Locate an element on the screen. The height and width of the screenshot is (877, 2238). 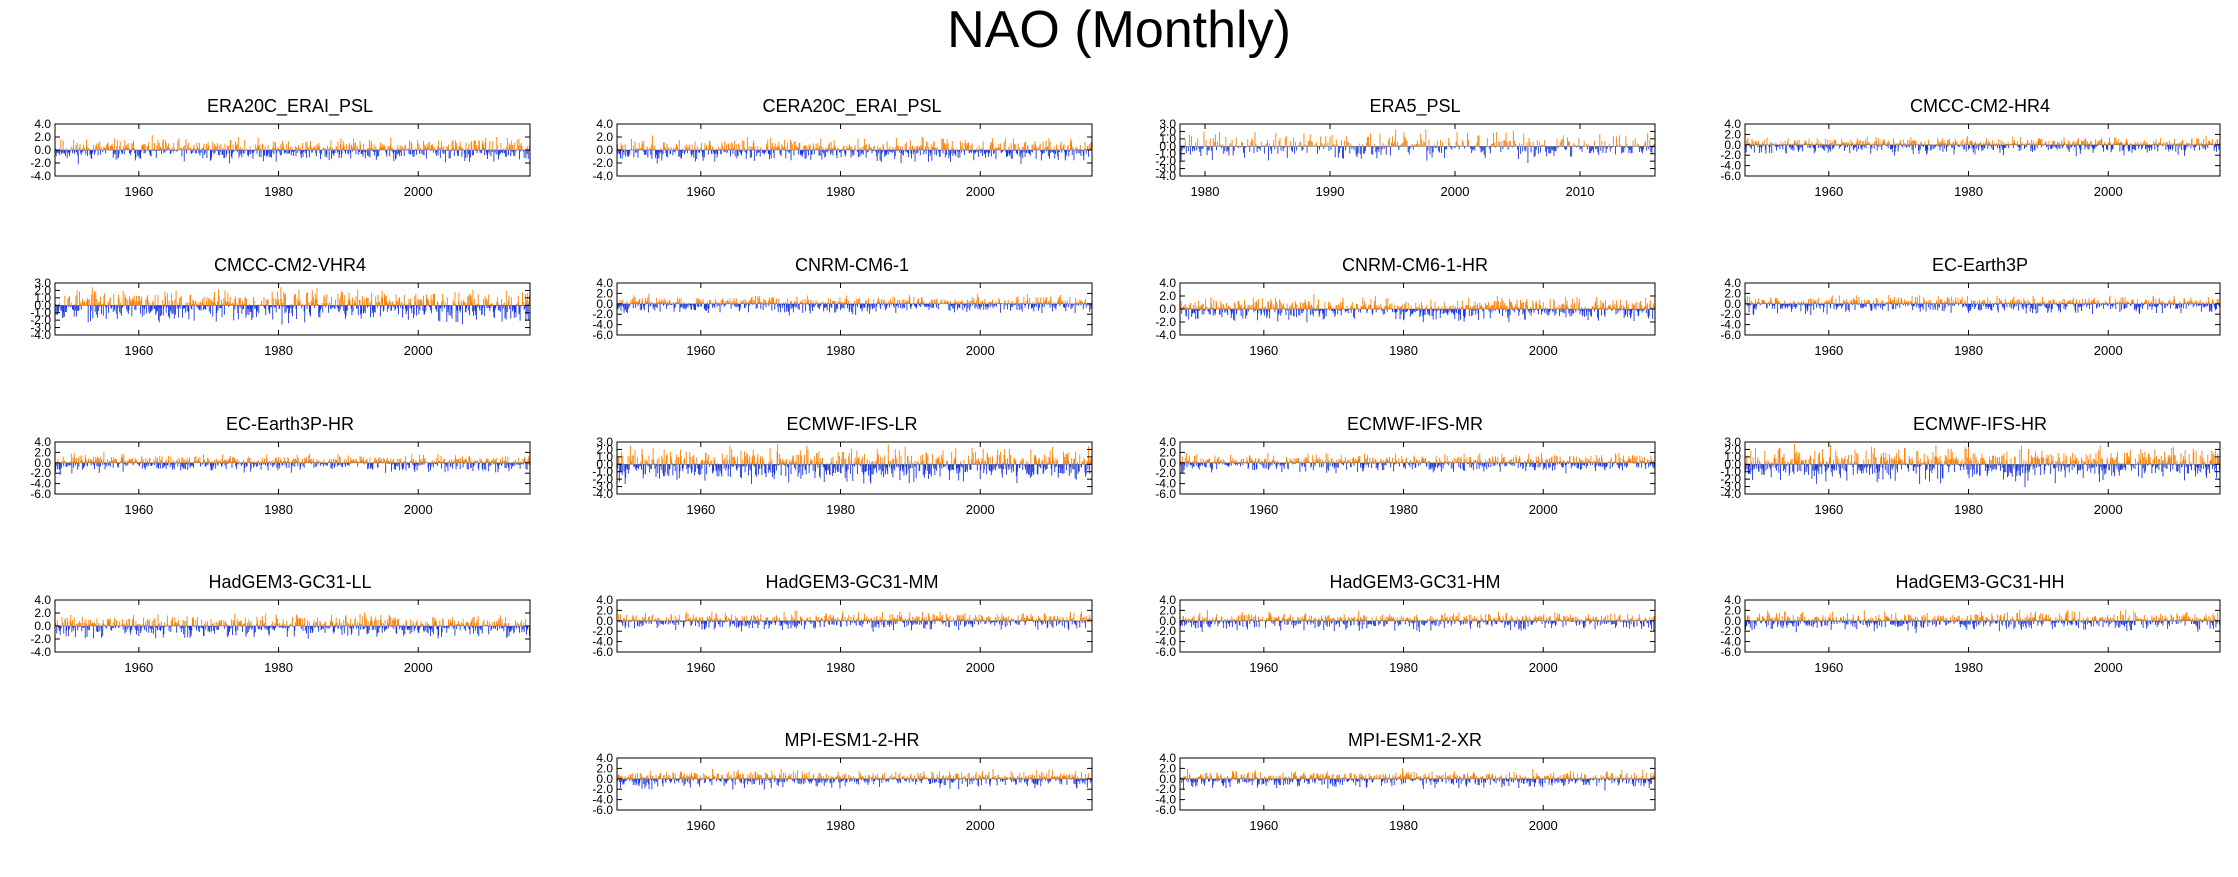
figure-title: NAO (Monthly) is located at coordinates (1119, 30).